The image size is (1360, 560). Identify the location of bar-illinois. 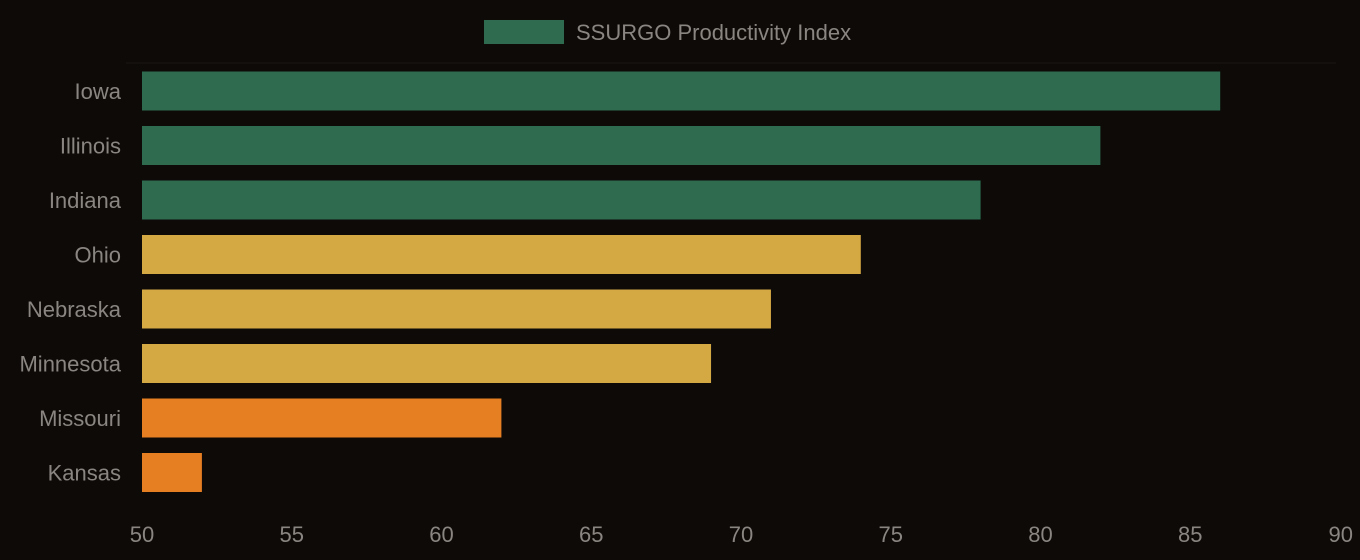
(621, 145).